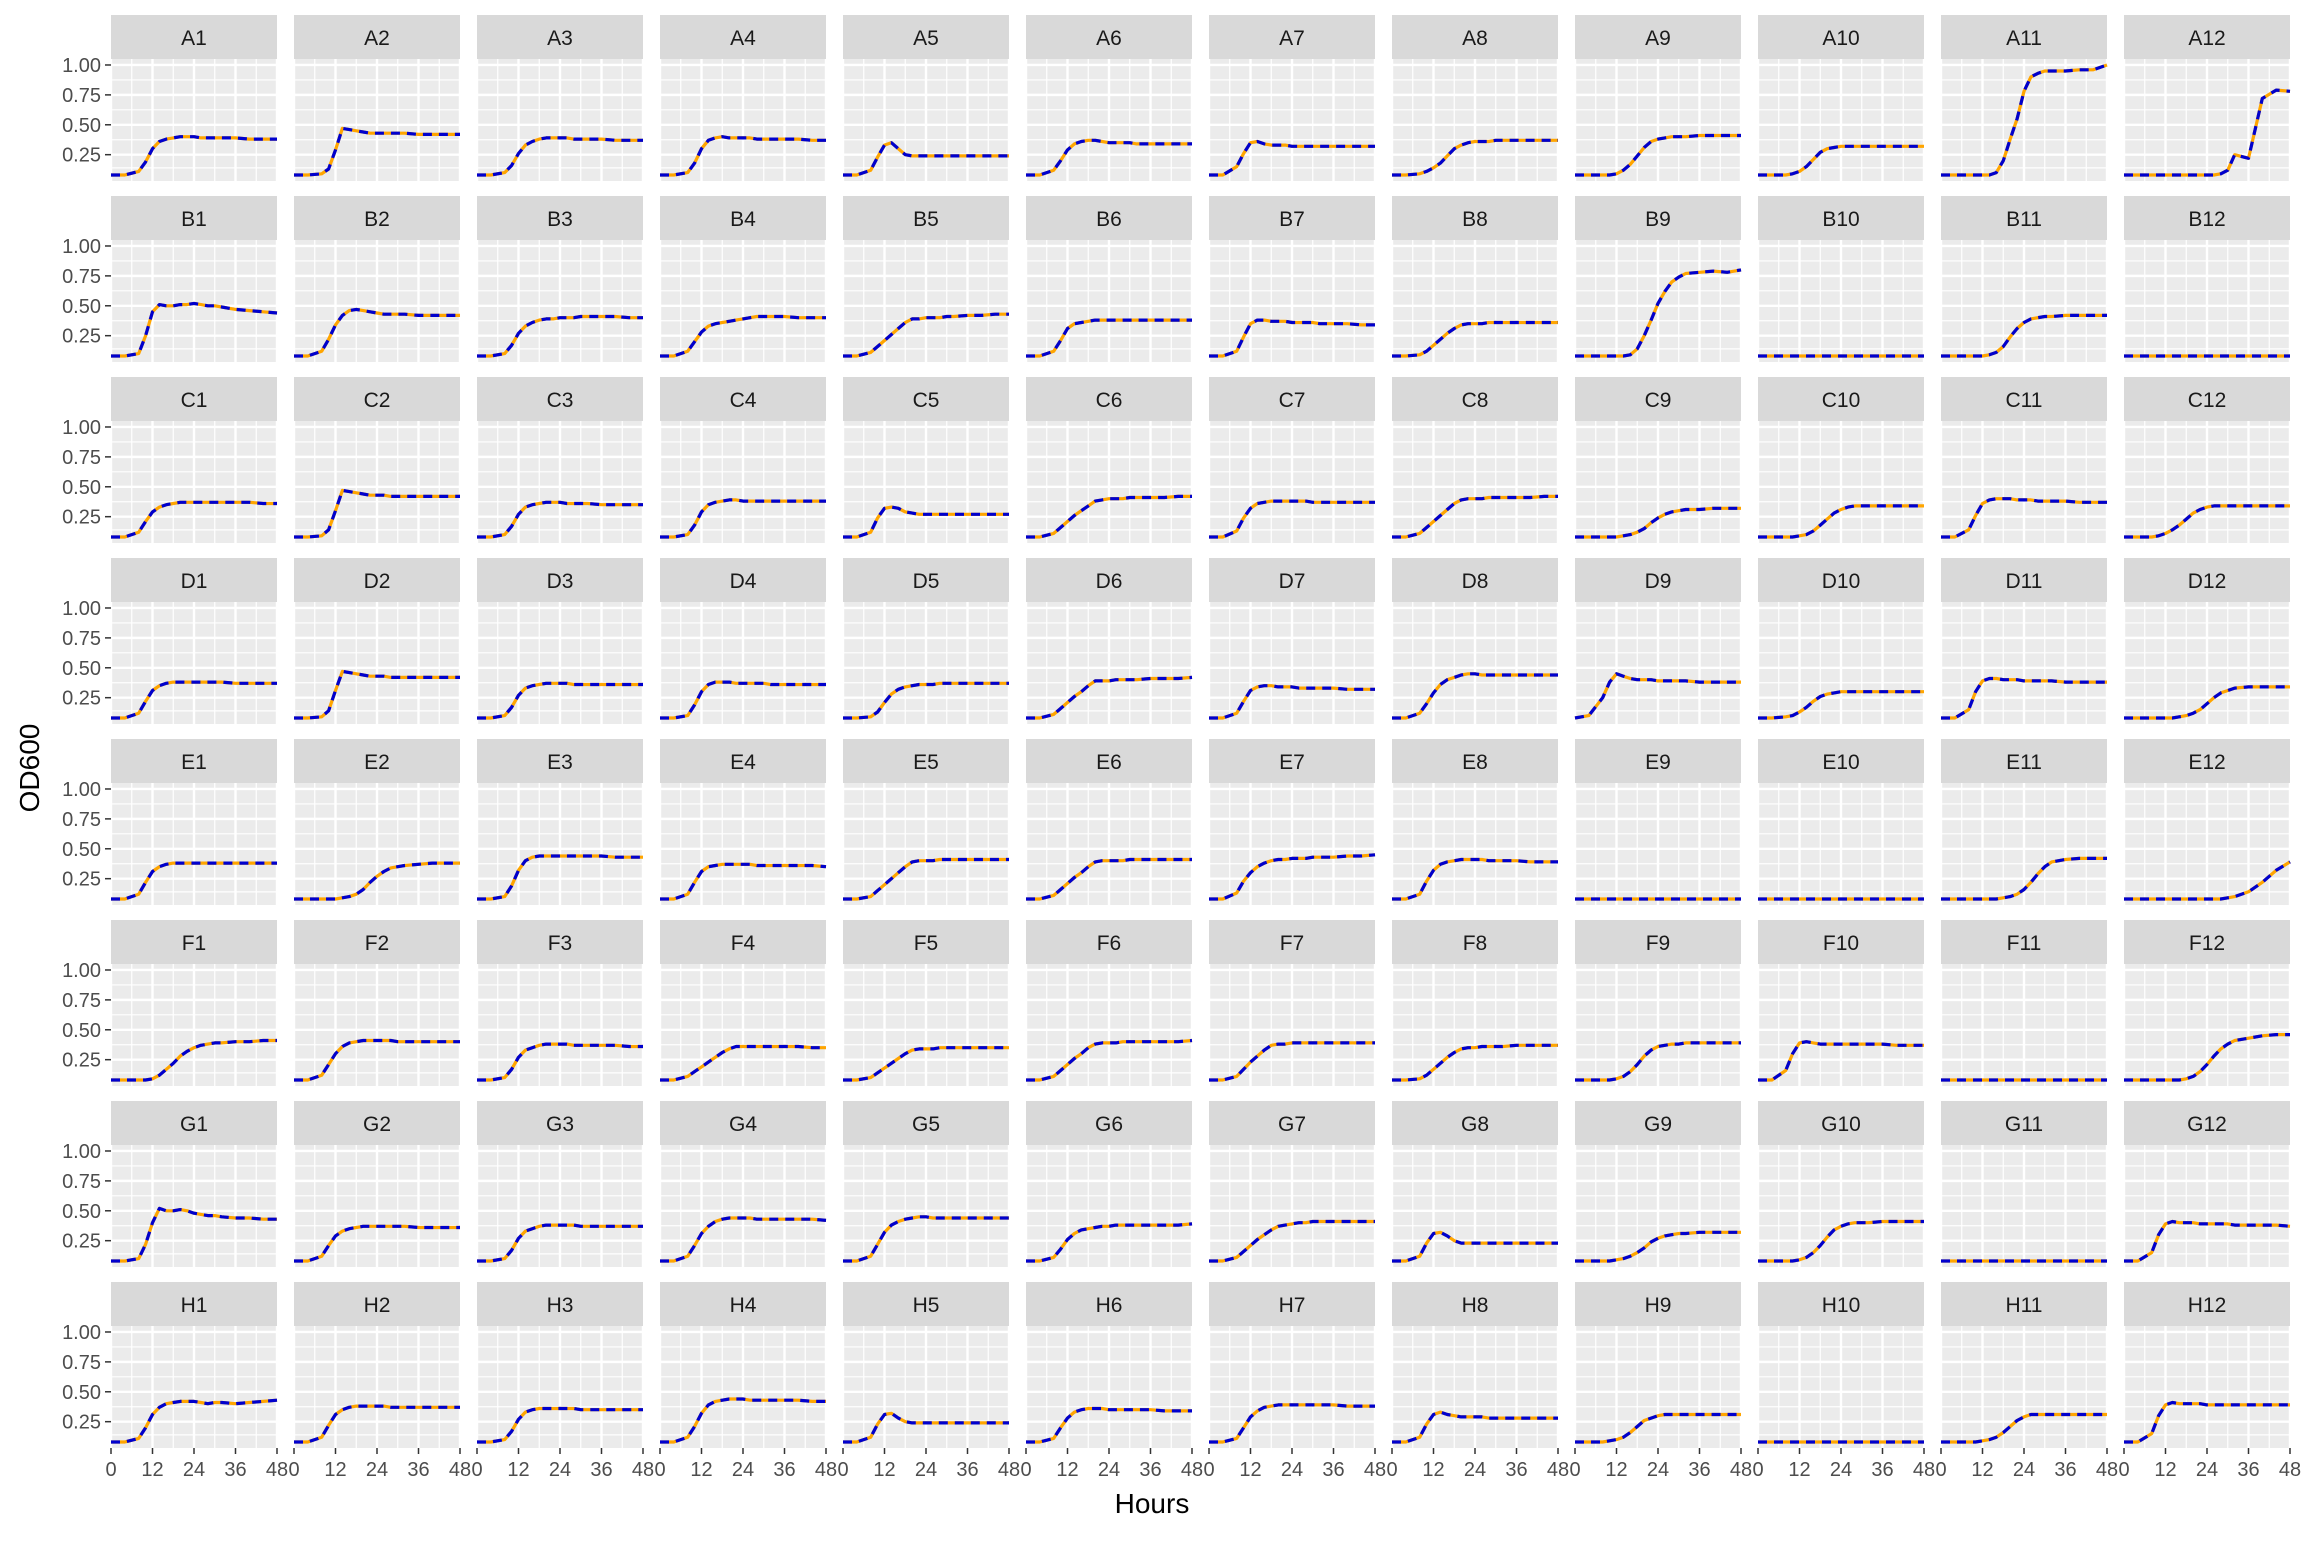  Describe the element at coordinates (2024, 38) in the screenshot. I see `strip-label: A11` at that location.